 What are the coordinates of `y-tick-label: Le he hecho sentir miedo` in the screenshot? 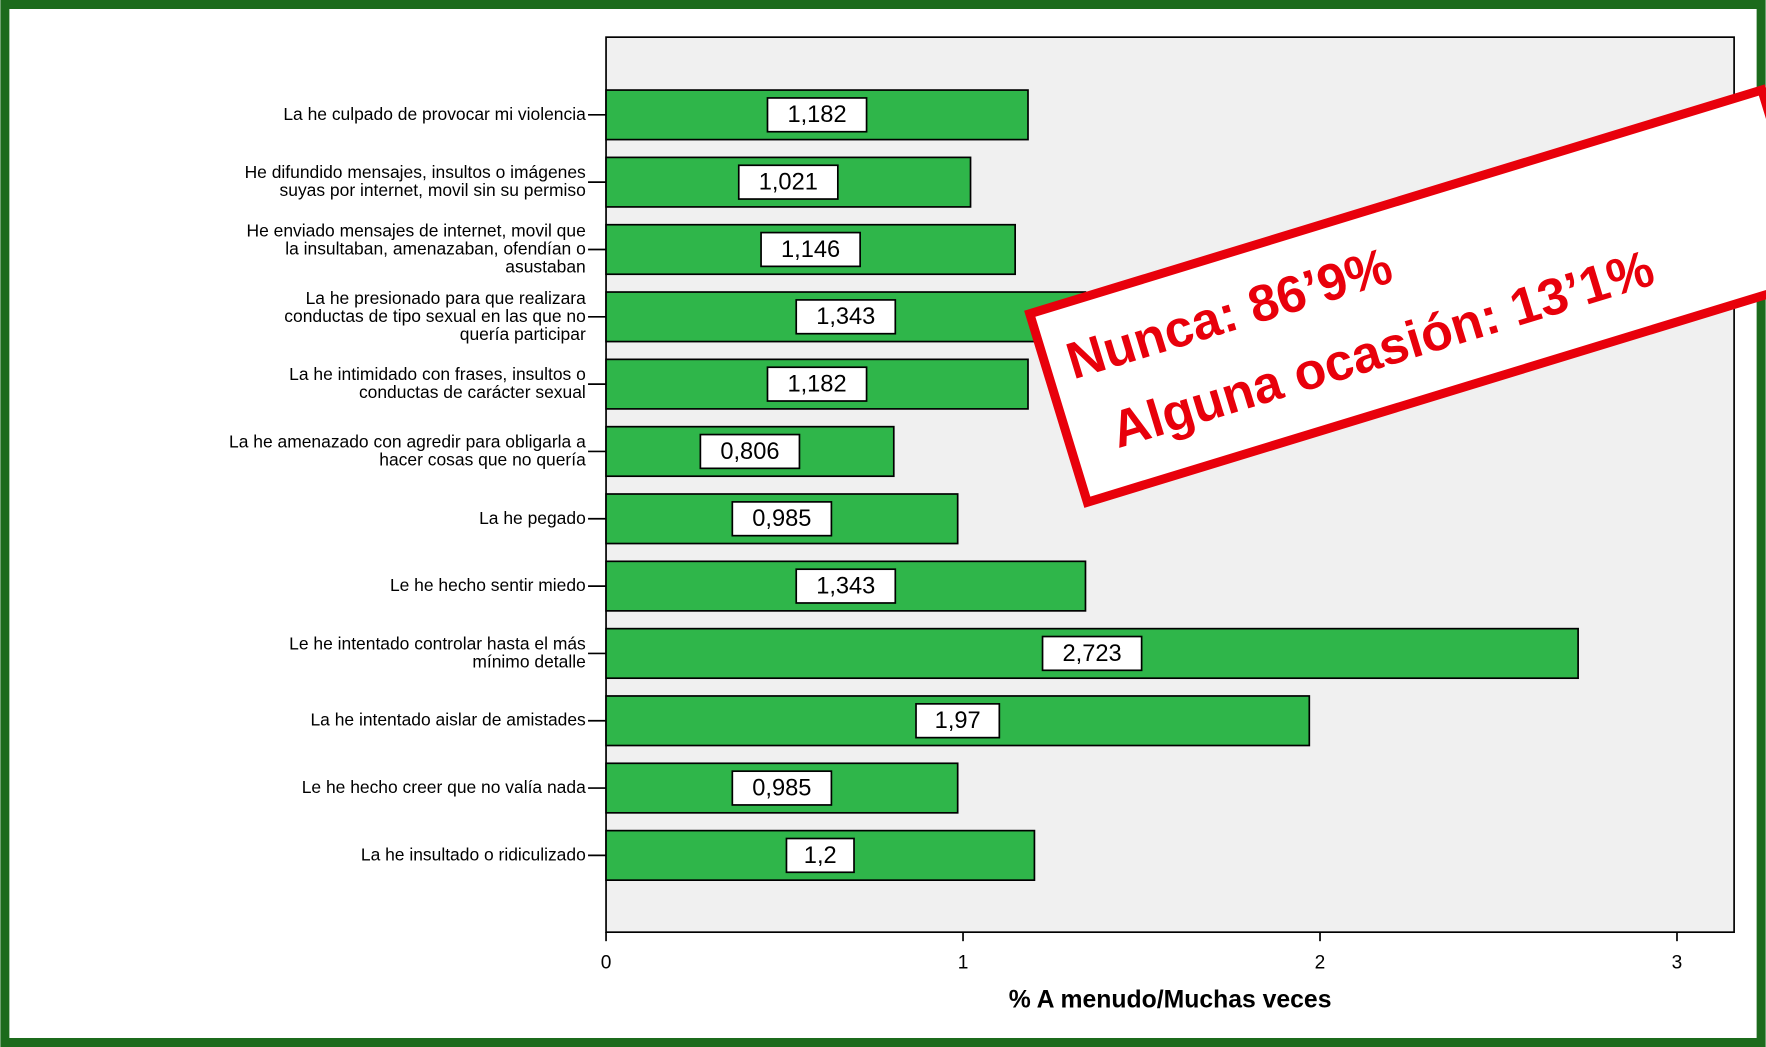 It's located at (488, 585).